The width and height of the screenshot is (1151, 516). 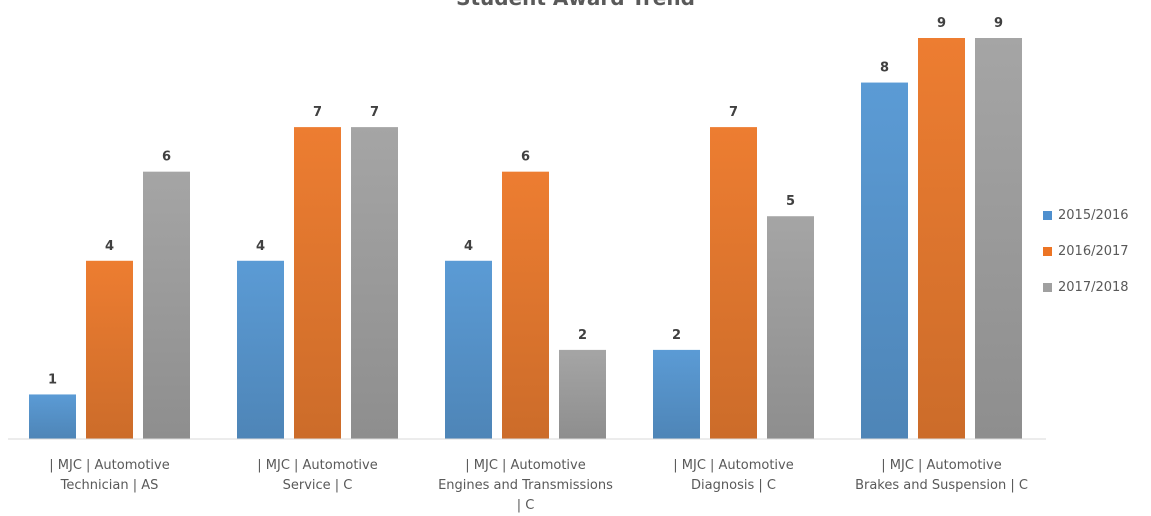 I want to click on category-label: | MJC | Automotive Diagnosis | C, so click(x=733, y=475).